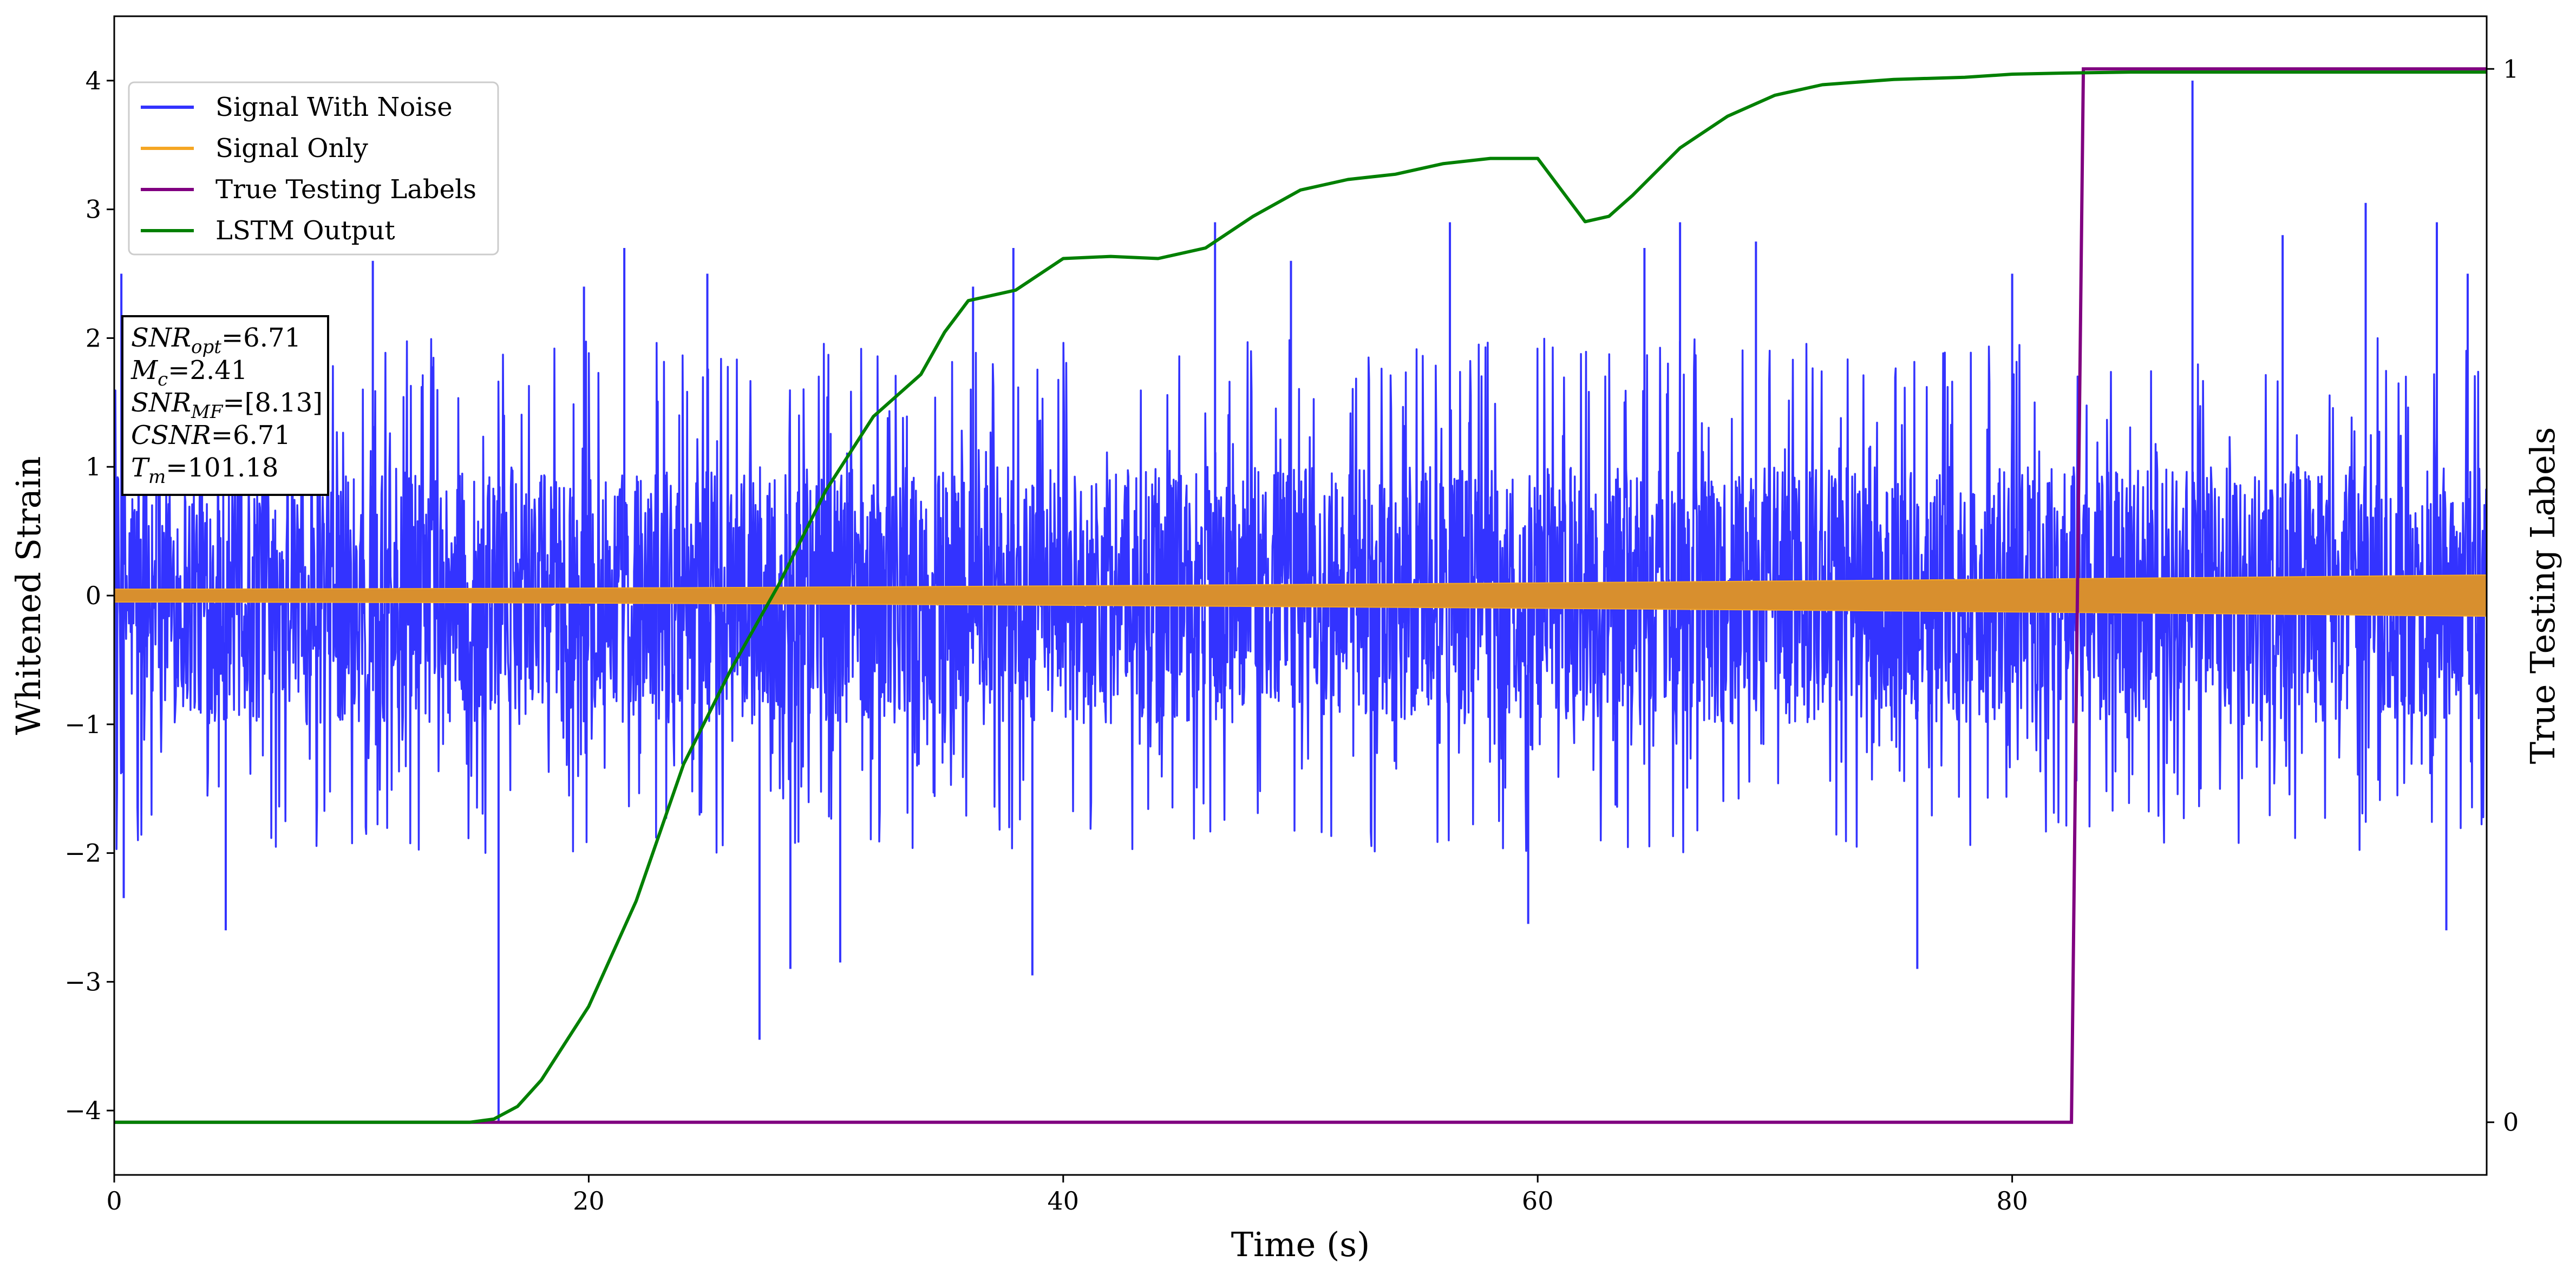 This screenshot has height=1274, width=2576. Describe the element at coordinates (216, 340) in the screenshot. I see `annotation-line: SNRopt=6.71` at that location.